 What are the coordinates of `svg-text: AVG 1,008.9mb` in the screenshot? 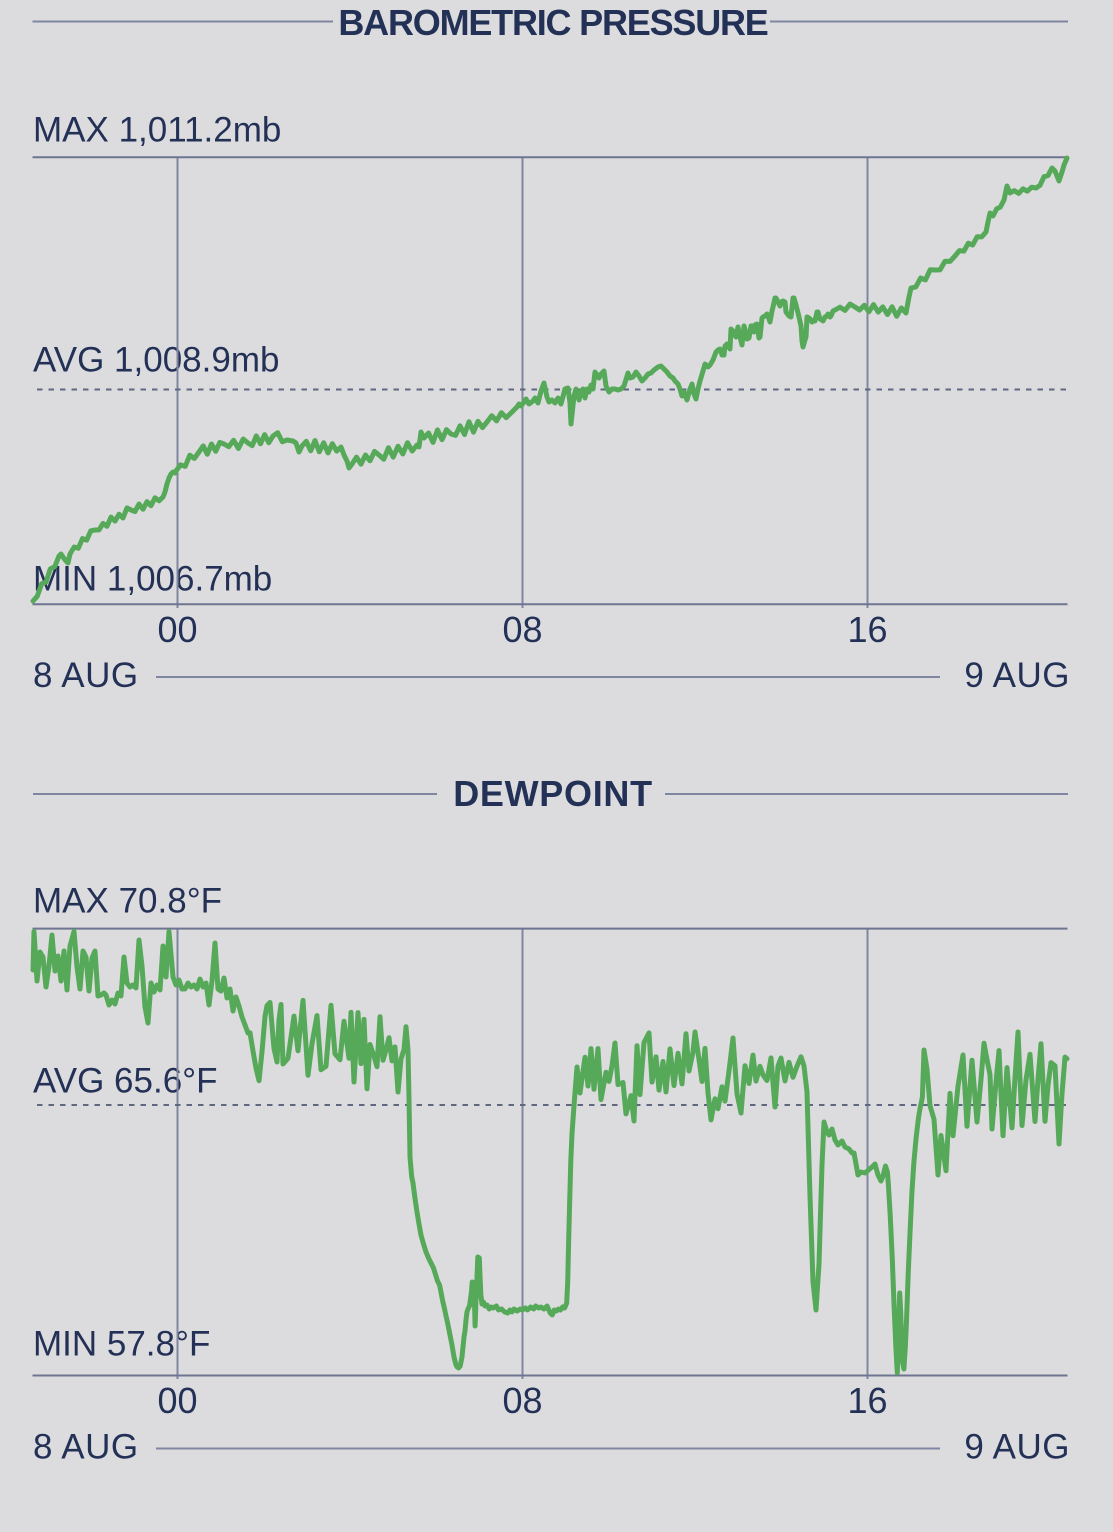 It's located at (156, 360).